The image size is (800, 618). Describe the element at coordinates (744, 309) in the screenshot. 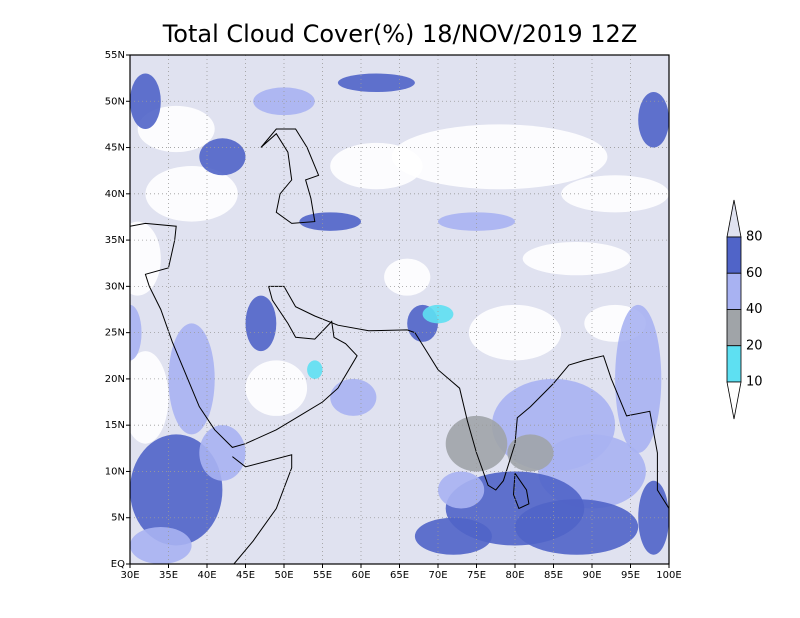

I see `colorbar: 10 20 40 60 80` at that location.